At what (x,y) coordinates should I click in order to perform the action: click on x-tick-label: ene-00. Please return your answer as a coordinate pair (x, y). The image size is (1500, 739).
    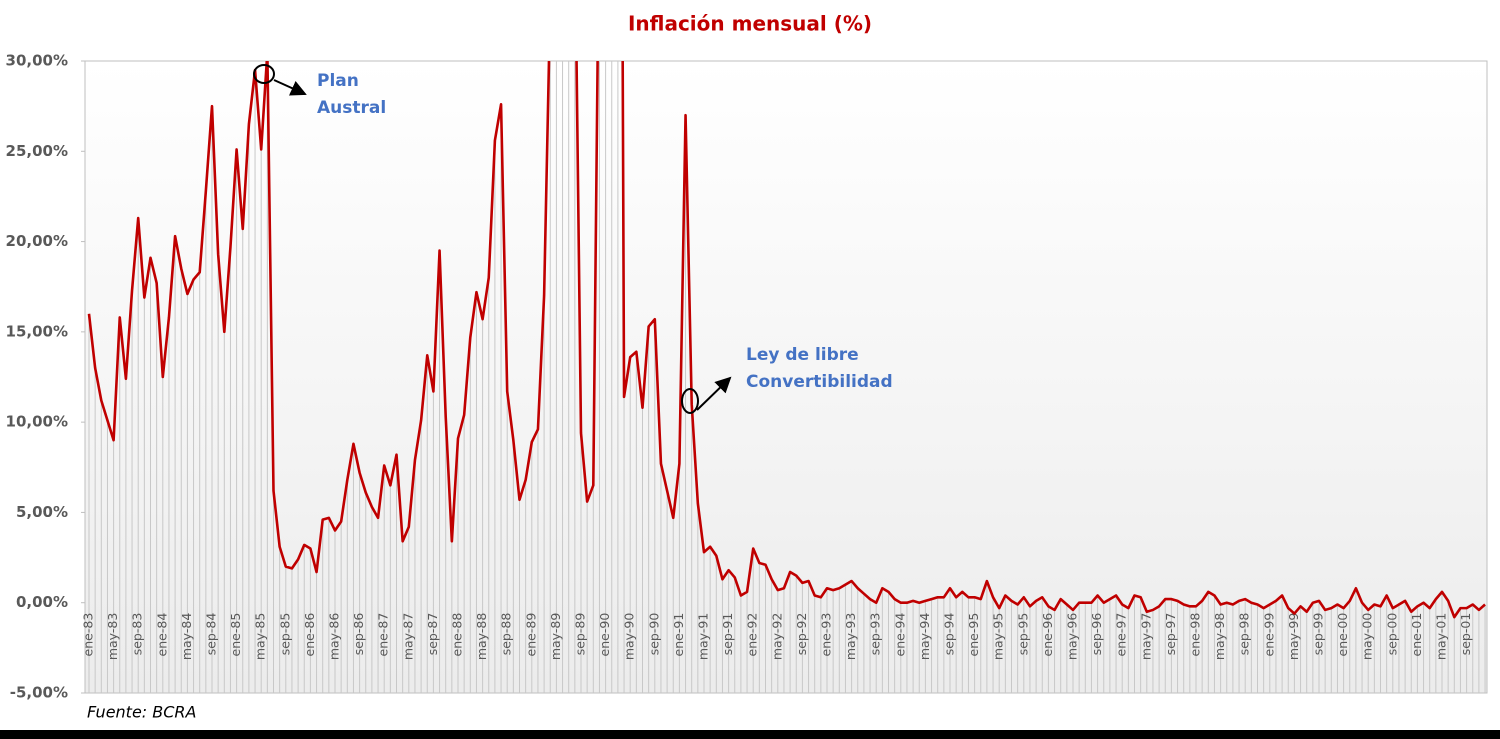
    Looking at the image, I should click on (1342, 635).